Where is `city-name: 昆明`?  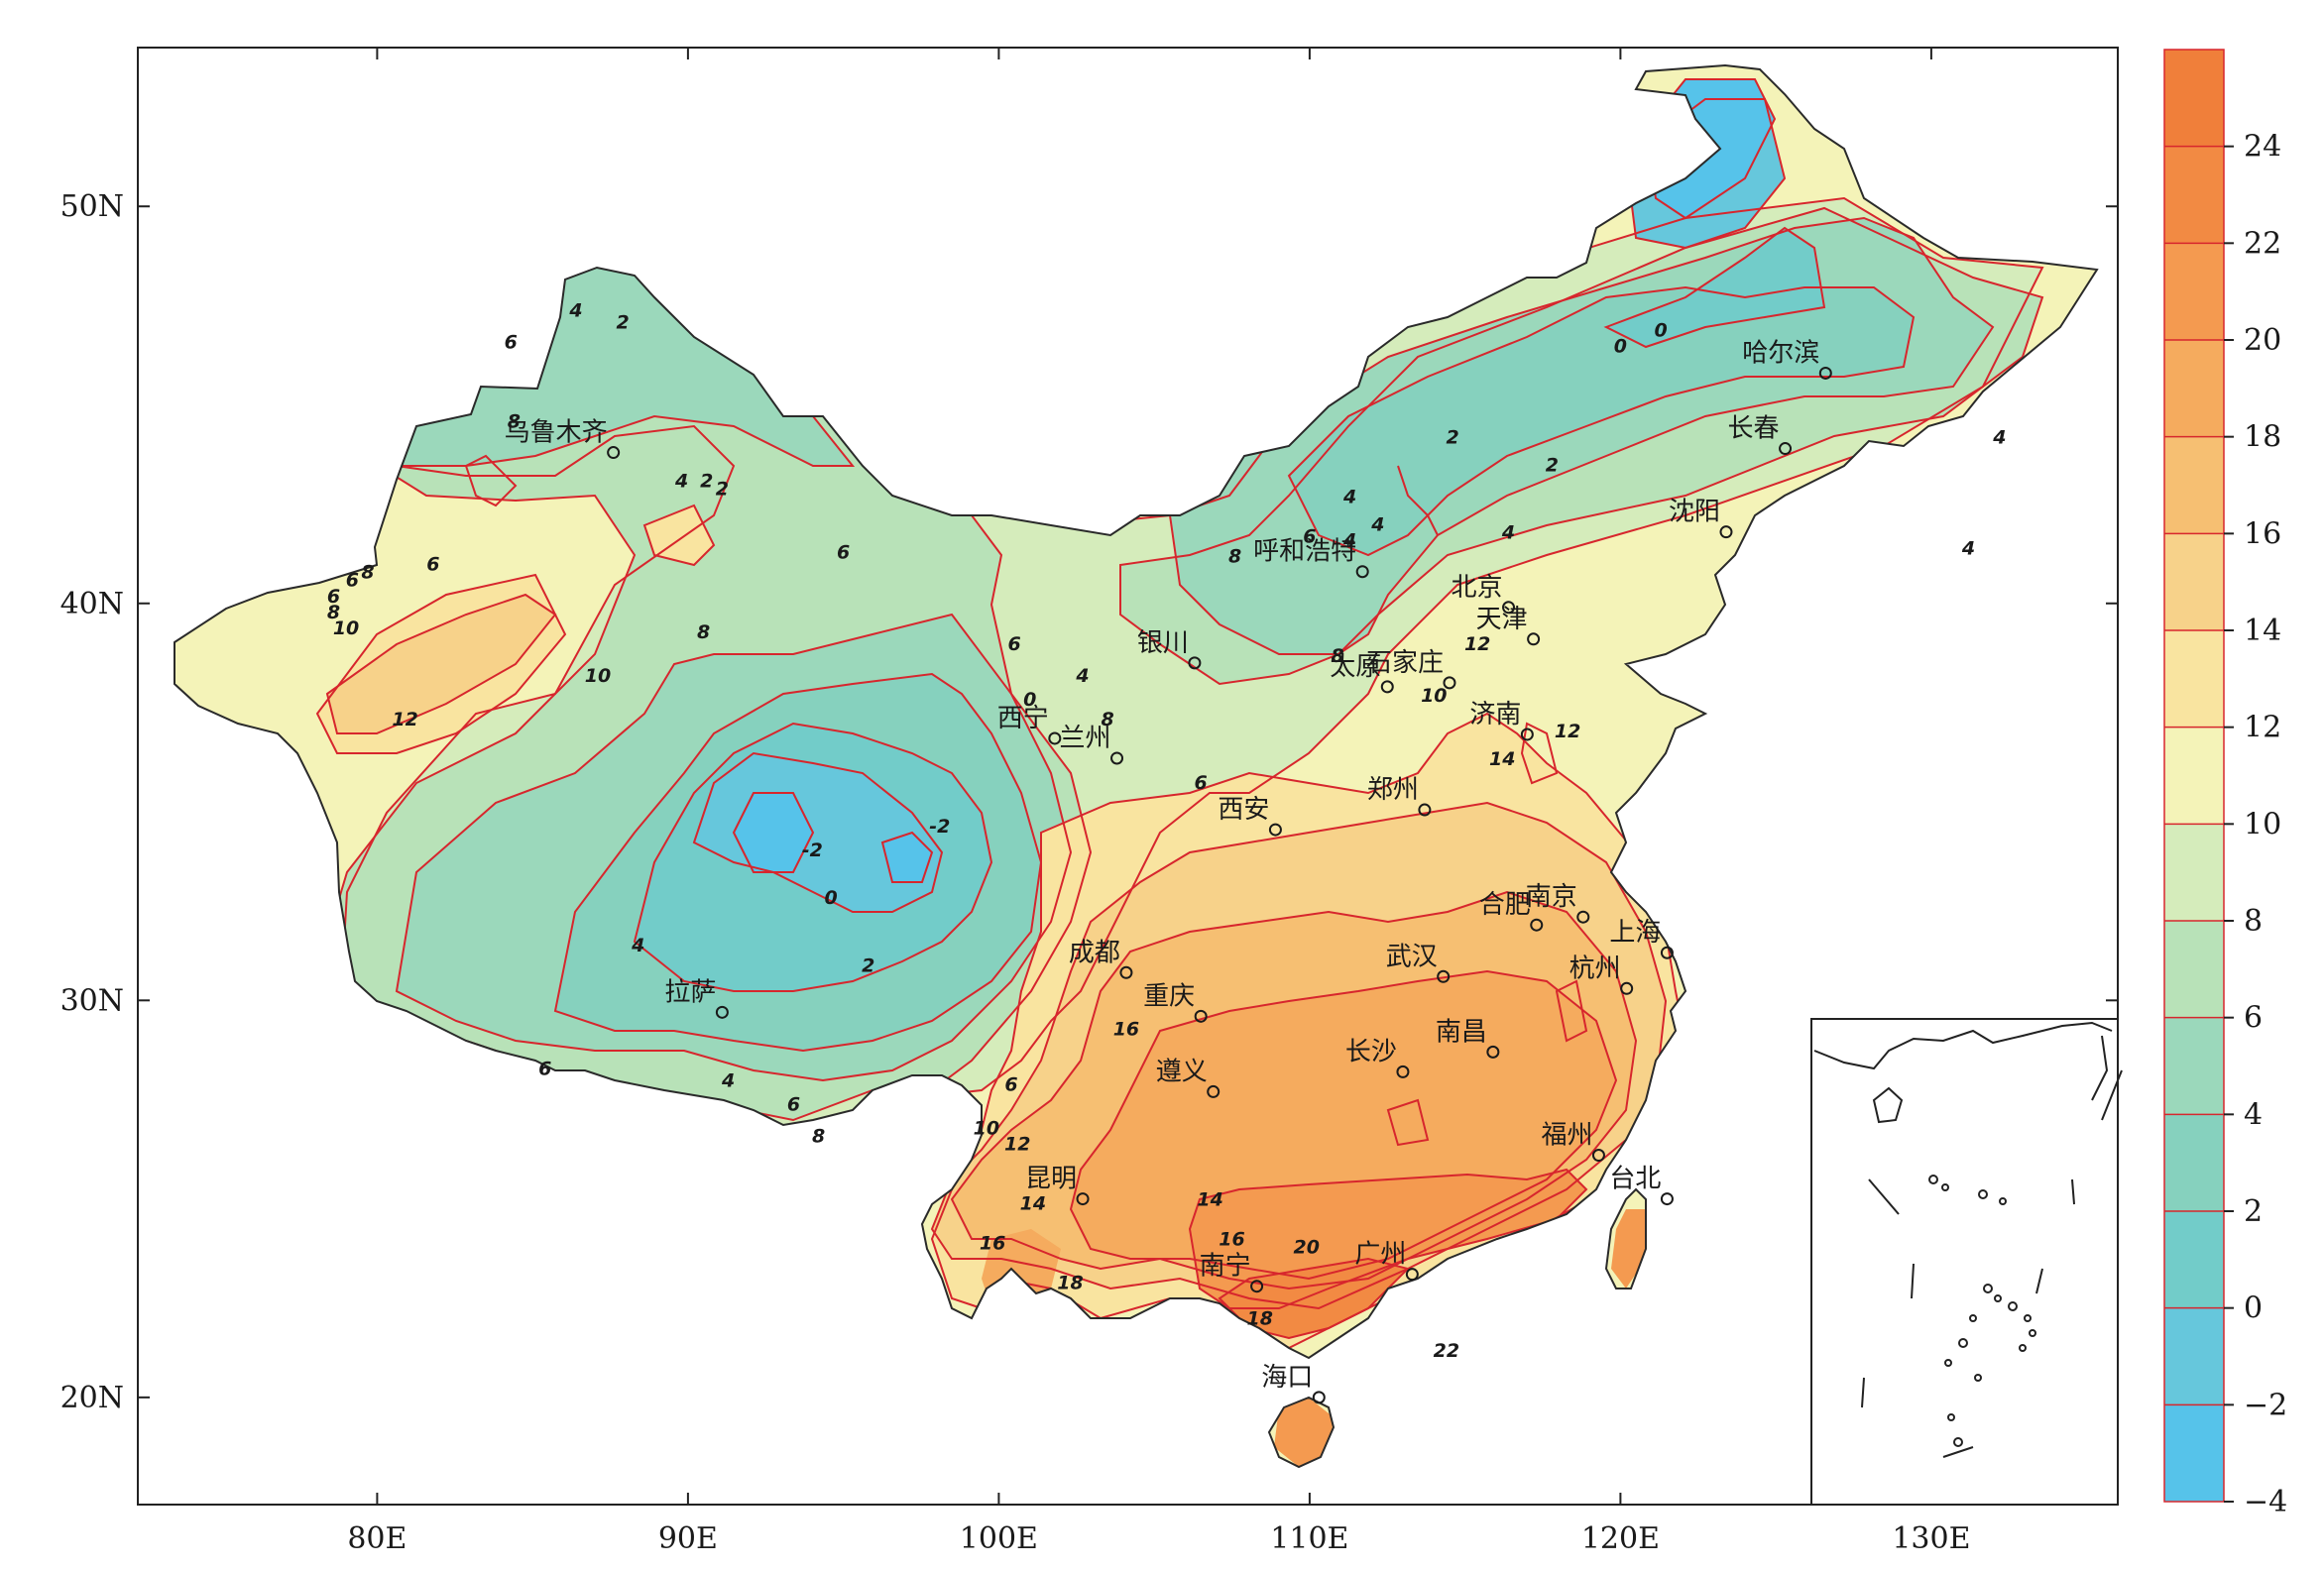 city-name: 昆明 is located at coordinates (1051, 1179).